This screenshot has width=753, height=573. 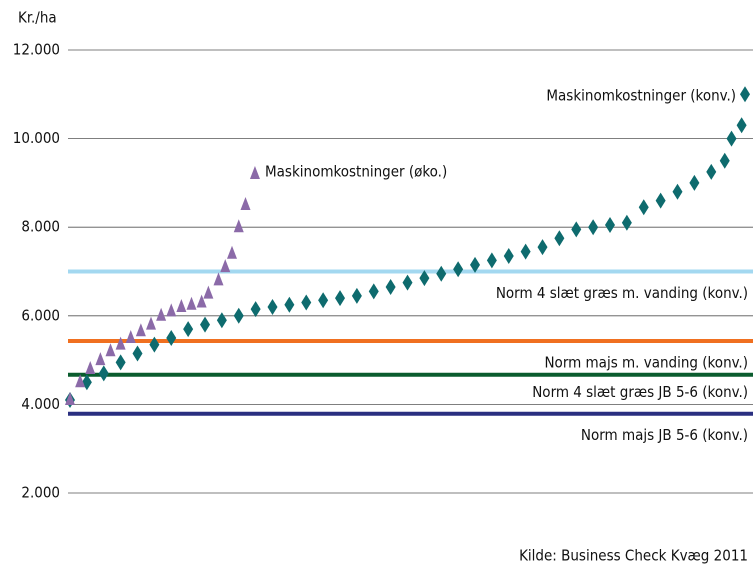 I want to click on y-tick-label: 6.000, so click(x=40, y=315).